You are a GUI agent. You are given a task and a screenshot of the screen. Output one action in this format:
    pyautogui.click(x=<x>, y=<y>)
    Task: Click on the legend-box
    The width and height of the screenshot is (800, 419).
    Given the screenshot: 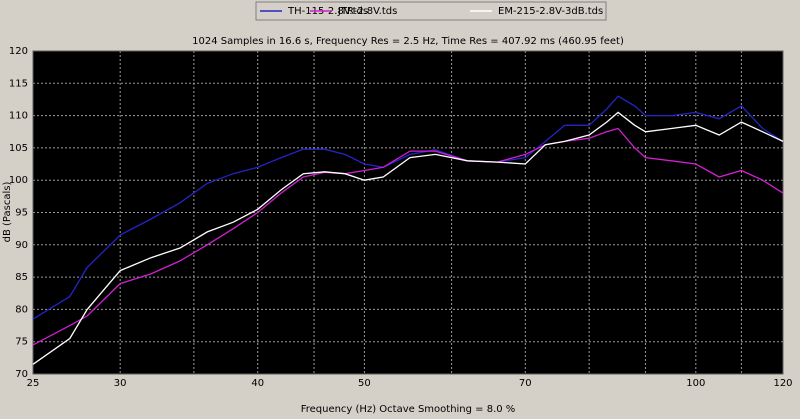 What is the action you would take?
    pyautogui.click(x=431, y=11)
    